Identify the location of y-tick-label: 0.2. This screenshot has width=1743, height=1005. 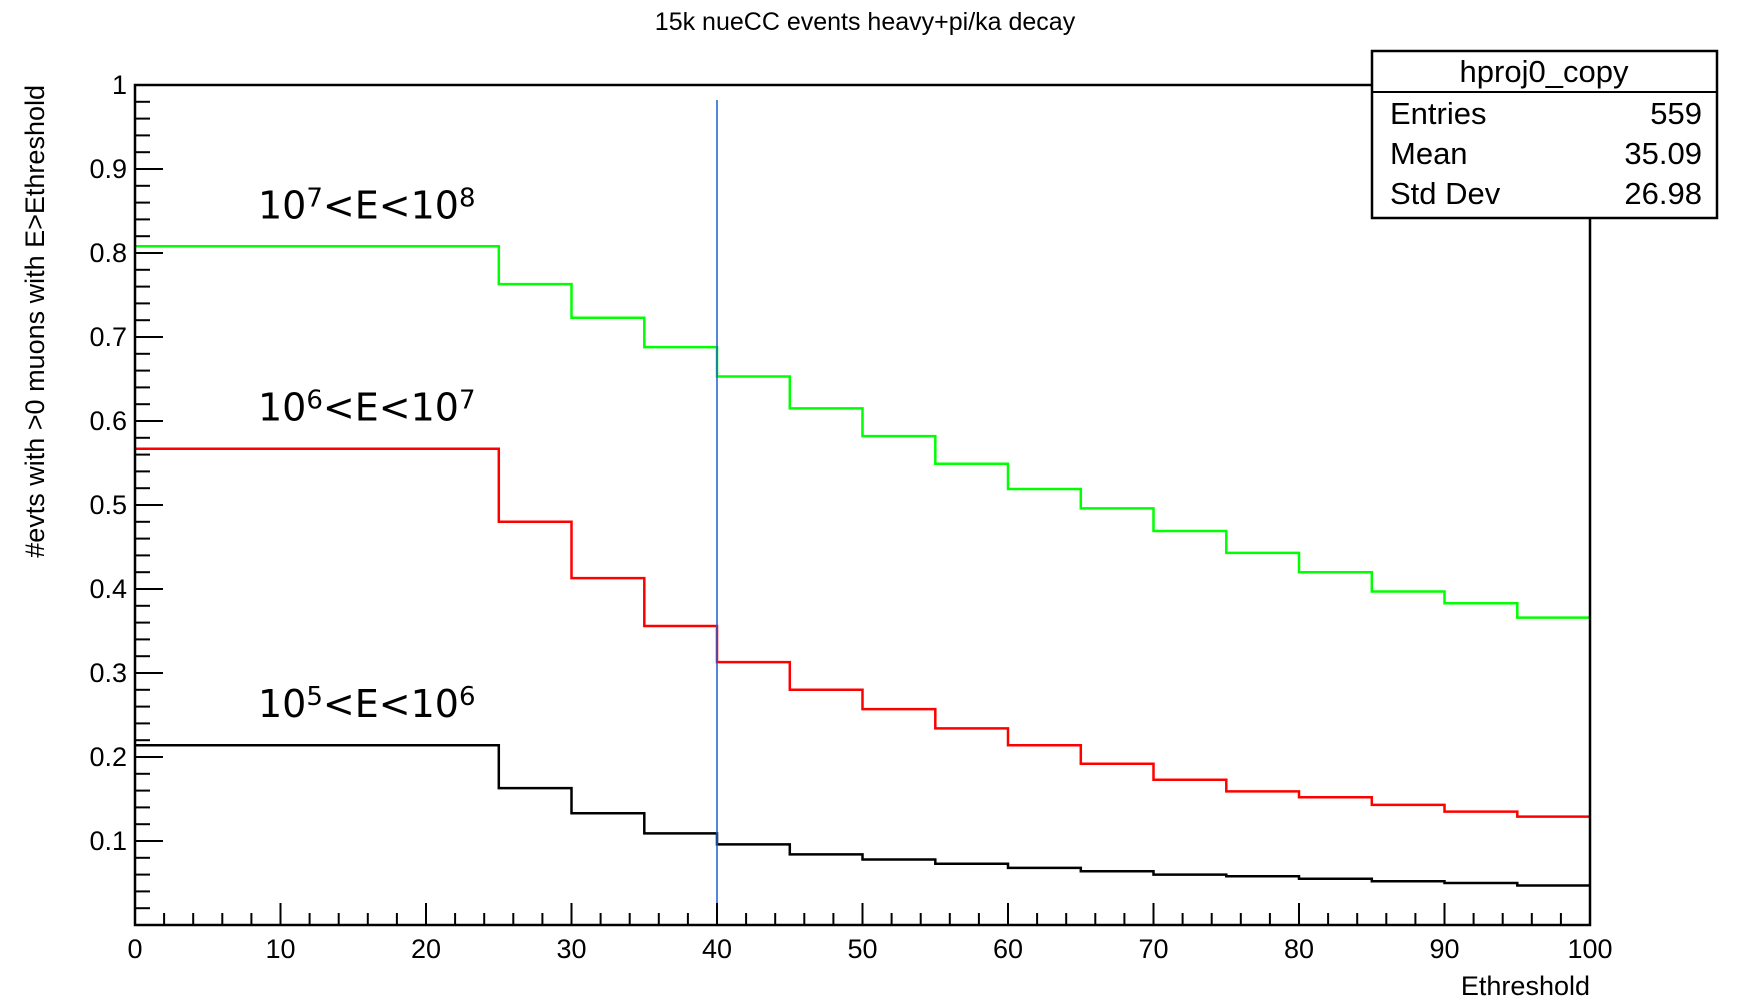
(108, 757).